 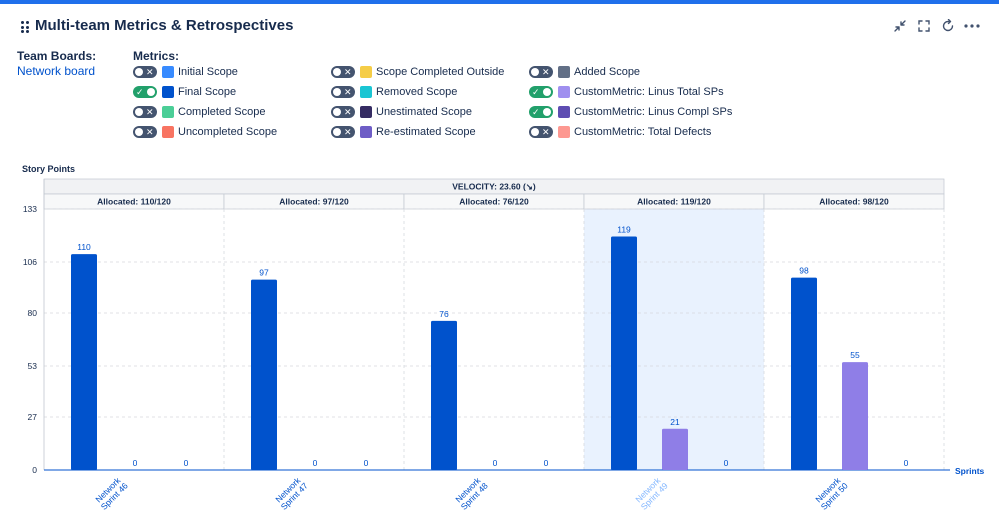 What do you see at coordinates (426, 132) in the screenshot?
I see `metric-label: Re-estimated Scope` at bounding box center [426, 132].